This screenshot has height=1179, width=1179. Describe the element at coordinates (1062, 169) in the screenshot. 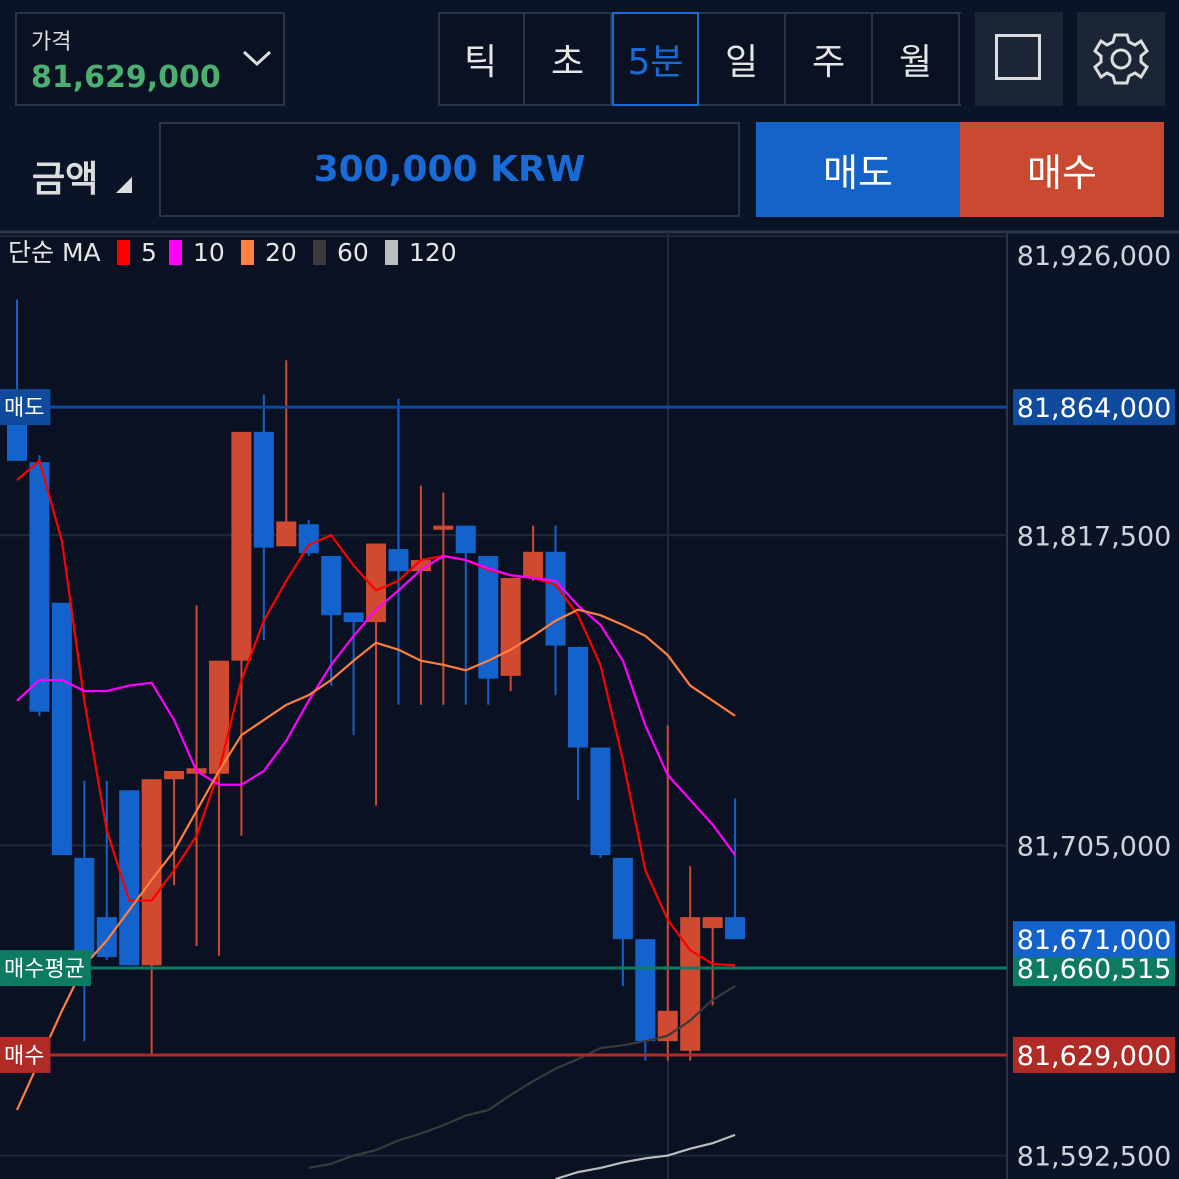

I see `buy-button: 매수` at that location.